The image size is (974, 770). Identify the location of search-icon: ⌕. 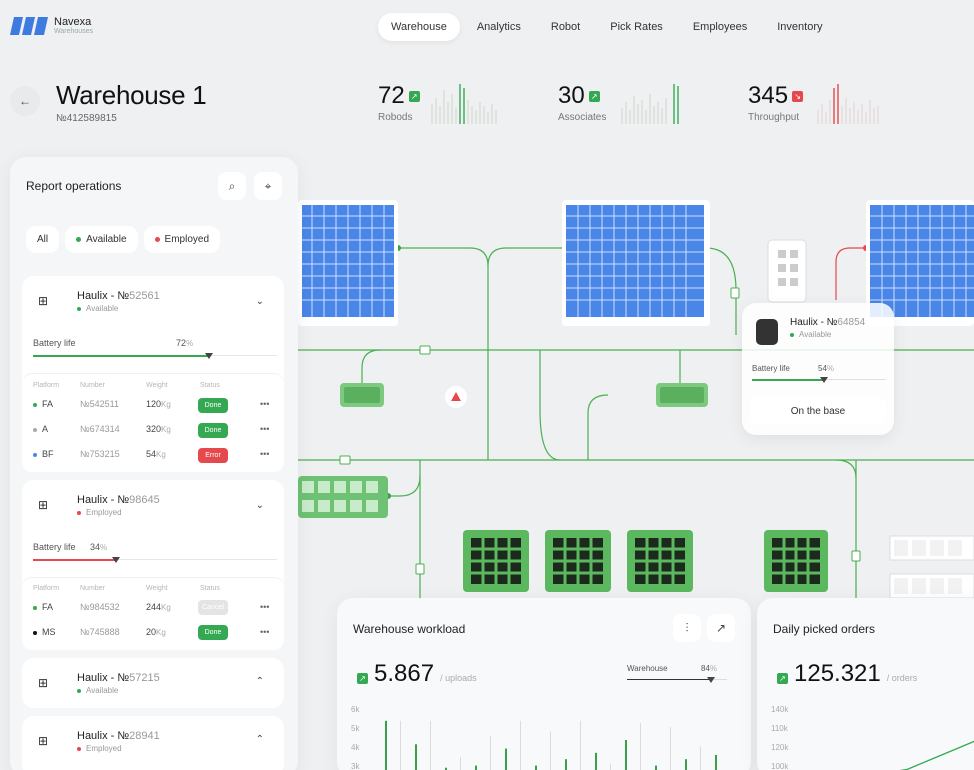
(232, 185).